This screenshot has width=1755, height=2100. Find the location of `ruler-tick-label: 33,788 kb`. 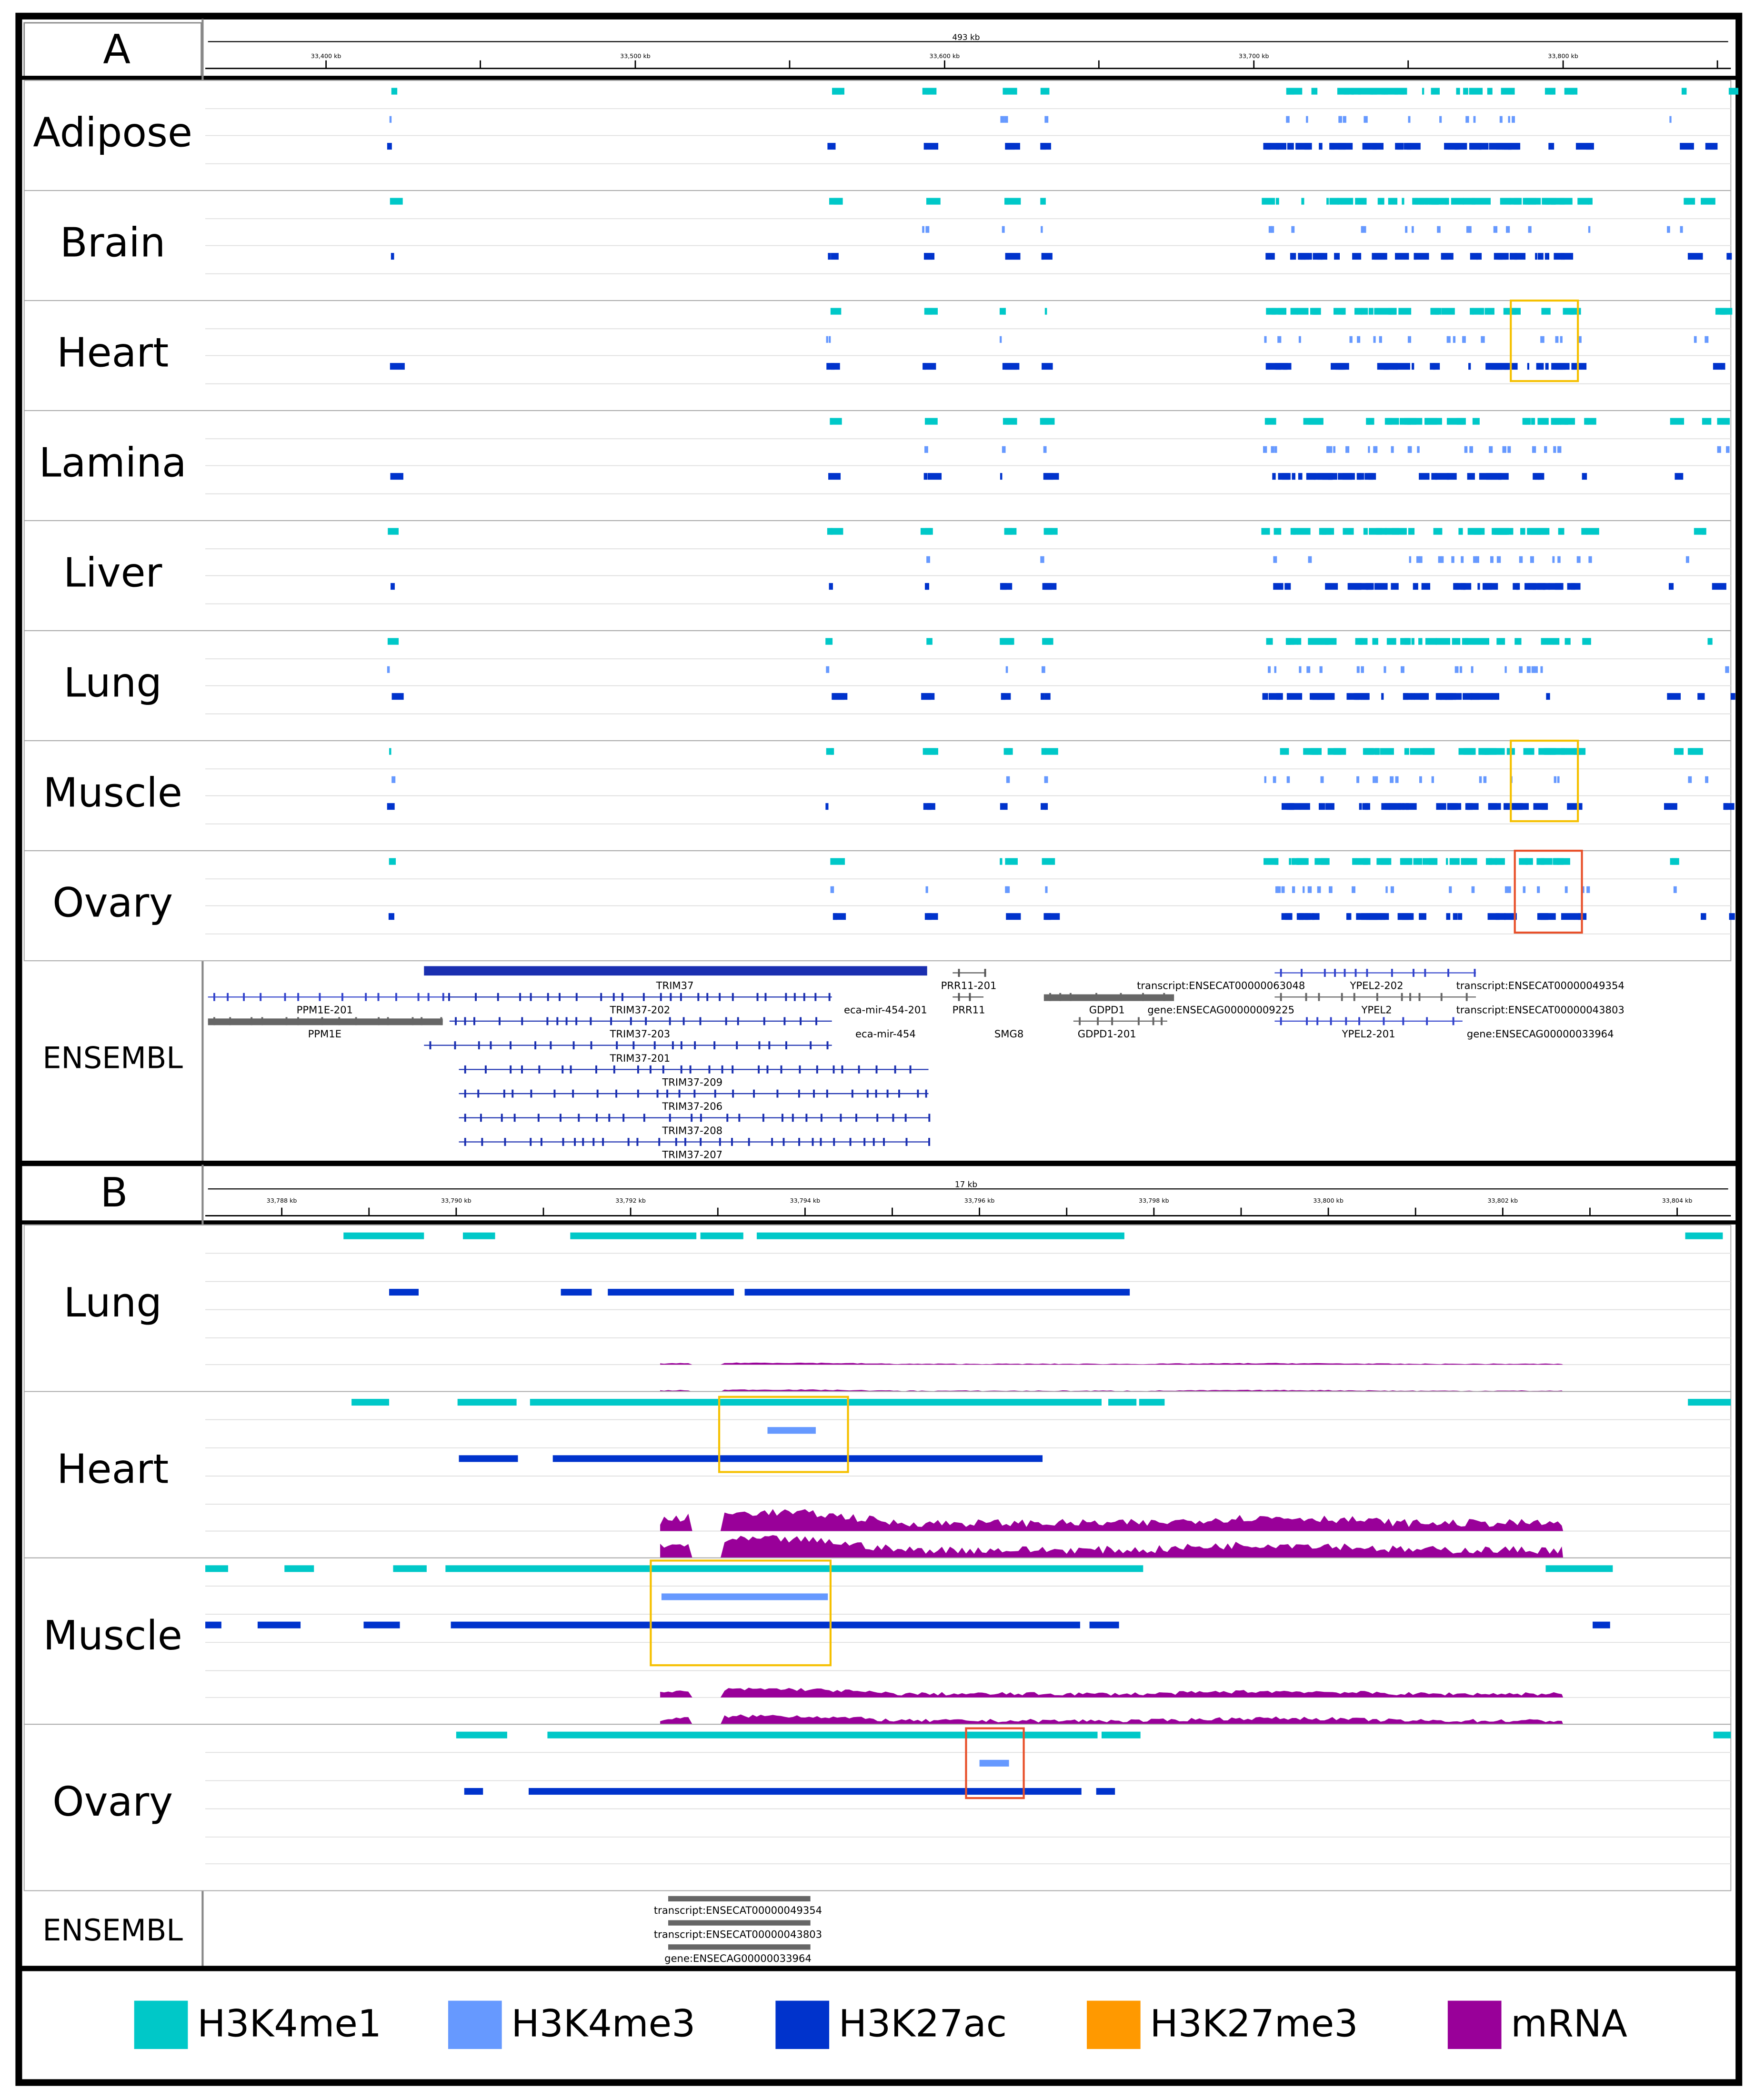

ruler-tick-label: 33,788 kb is located at coordinates (282, 1200).